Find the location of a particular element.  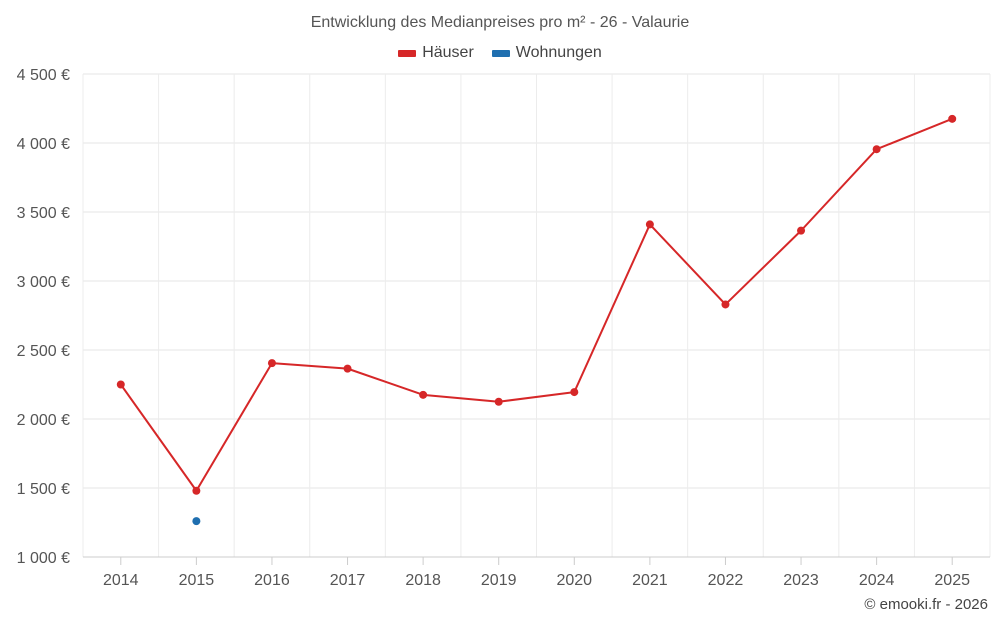

legend-label-wohnungen: Wohnungen is located at coordinates (558, 52).